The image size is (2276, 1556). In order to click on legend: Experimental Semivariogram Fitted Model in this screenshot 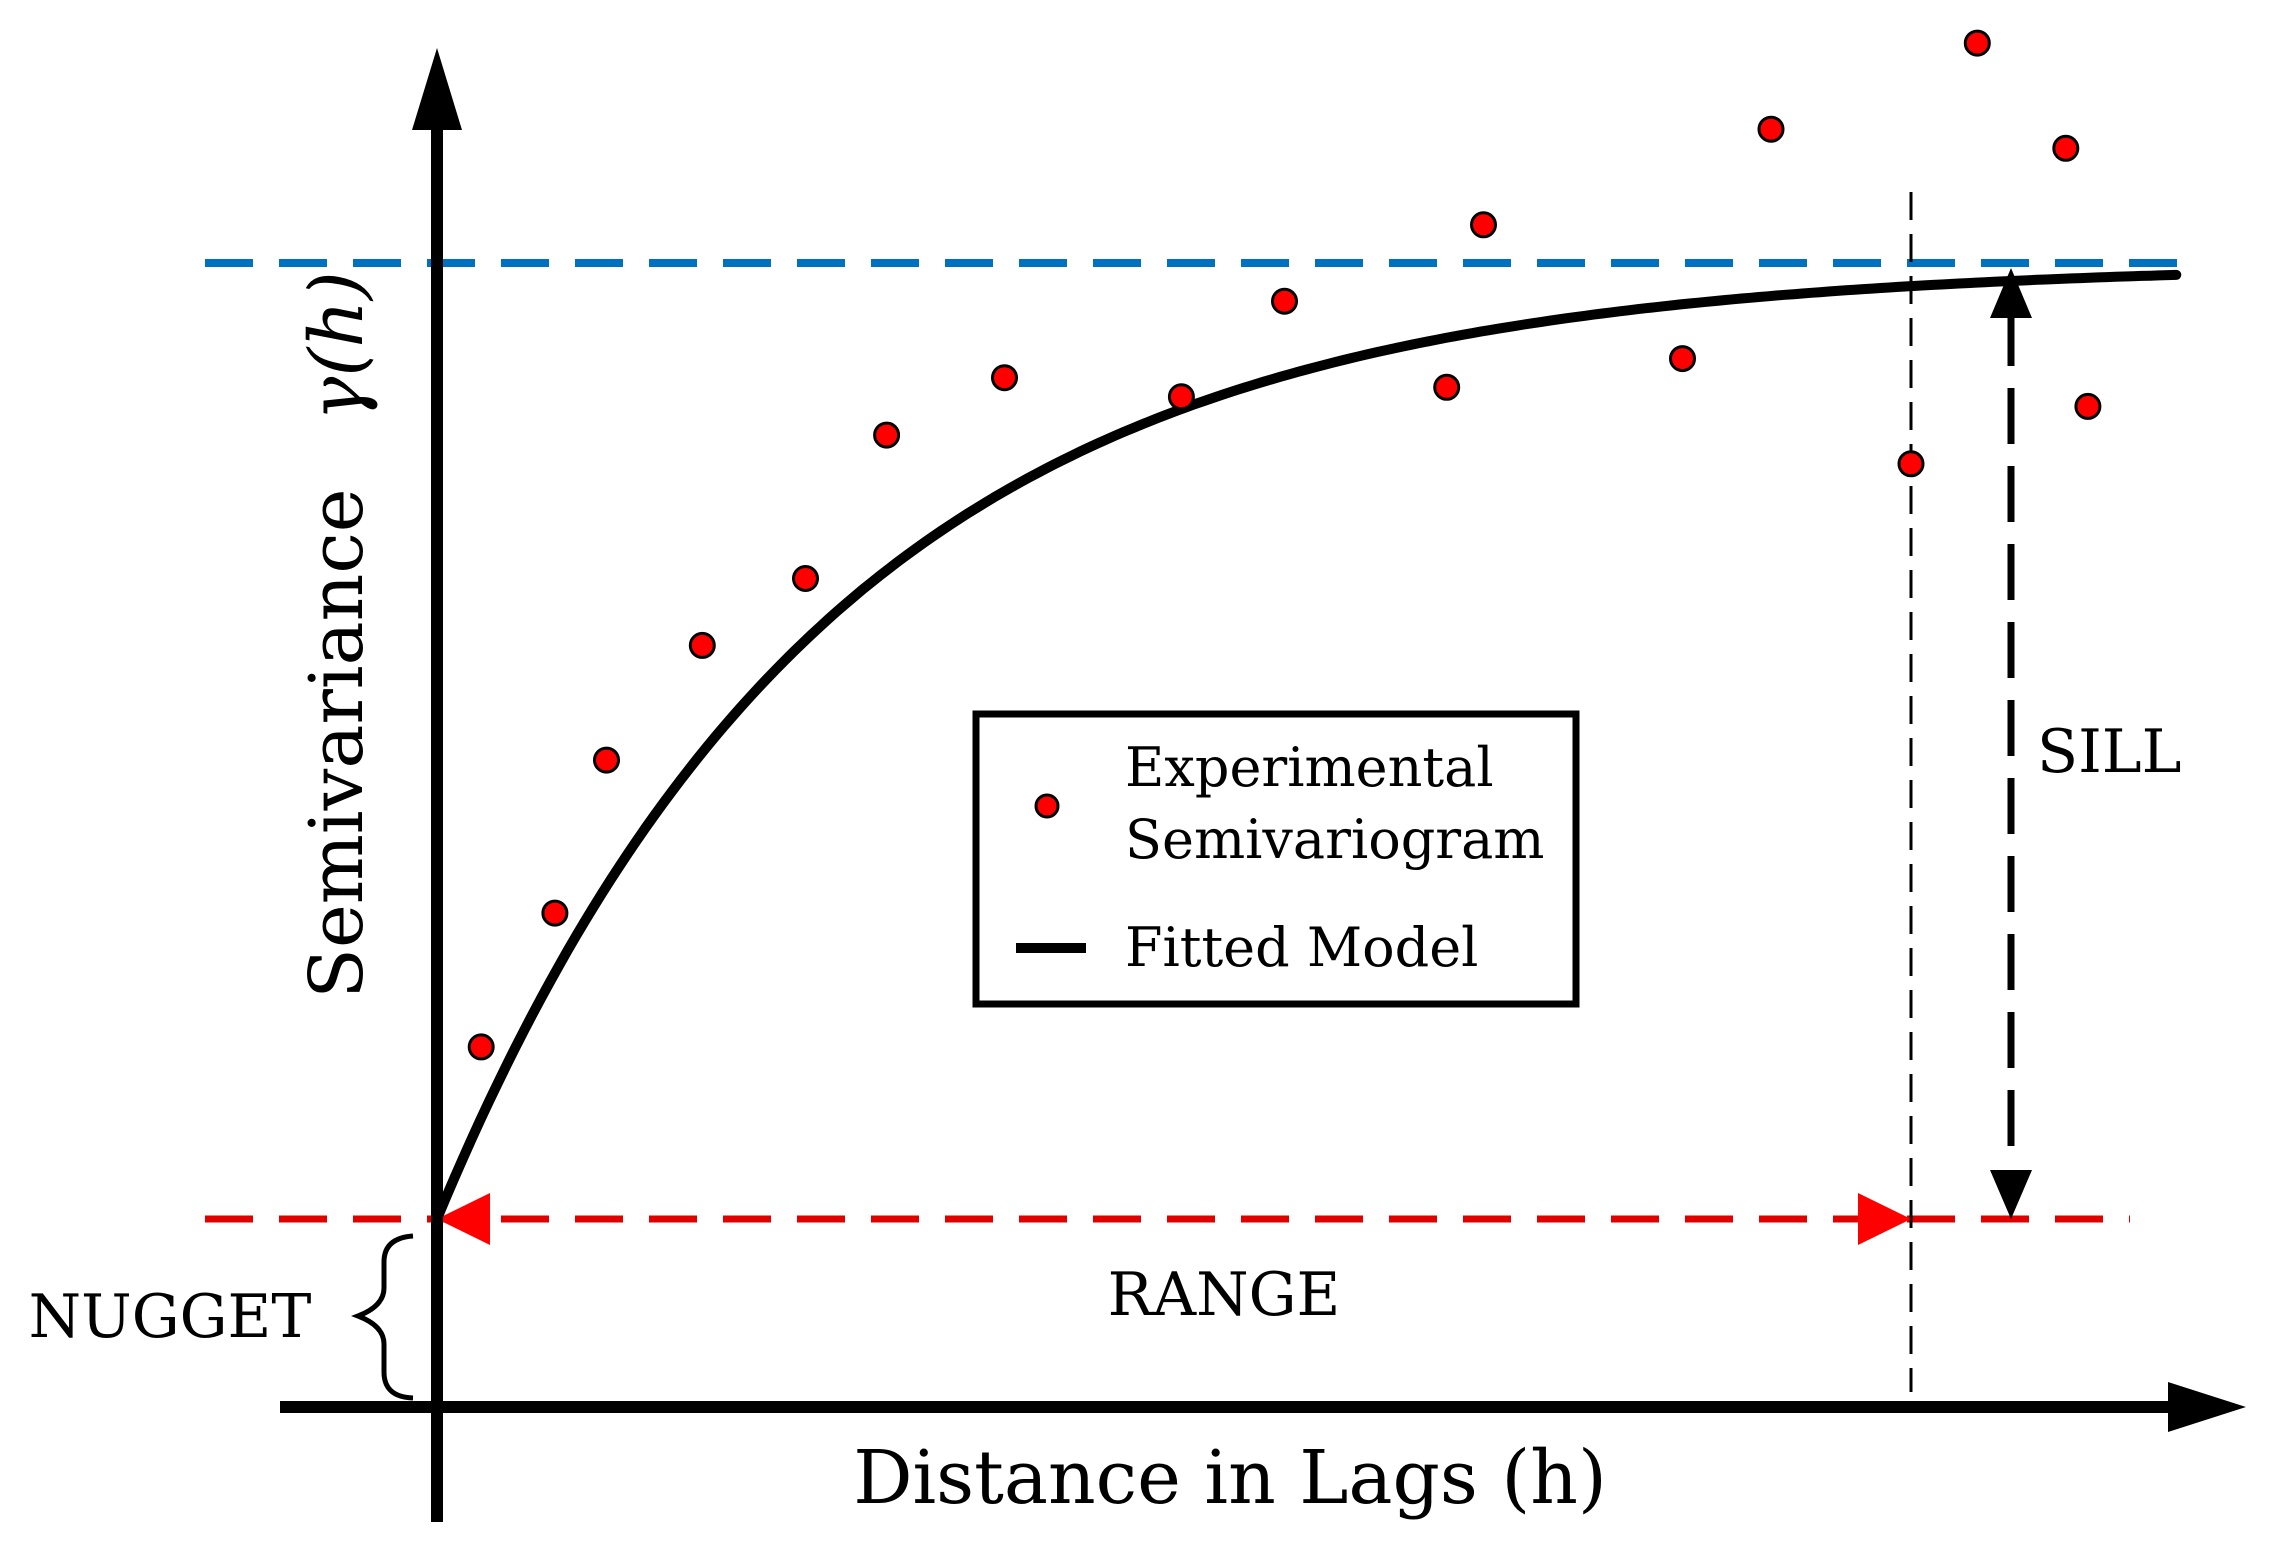, I will do `click(1276, 859)`.